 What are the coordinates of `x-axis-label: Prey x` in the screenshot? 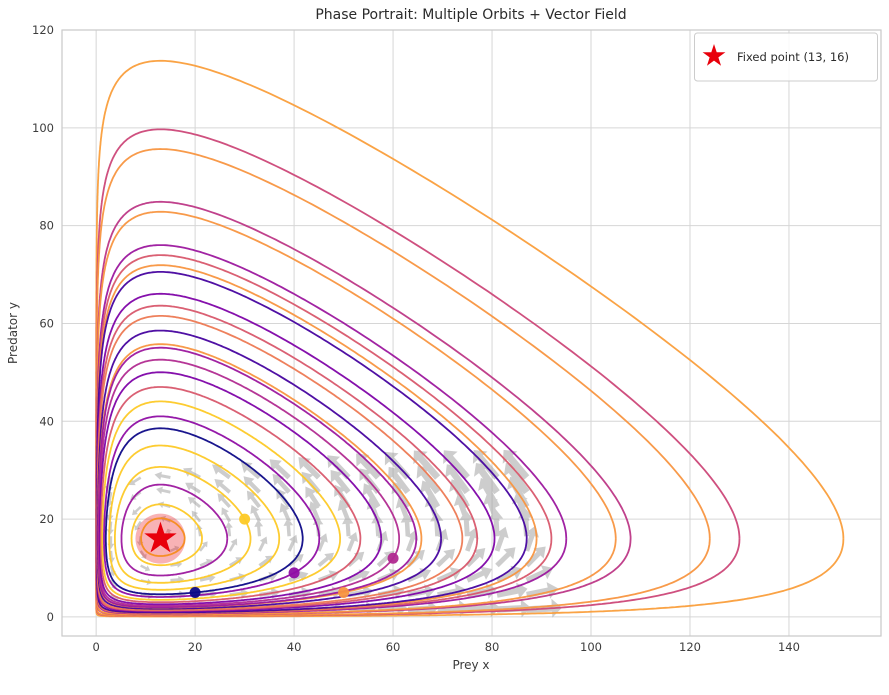 It's located at (470, 665).